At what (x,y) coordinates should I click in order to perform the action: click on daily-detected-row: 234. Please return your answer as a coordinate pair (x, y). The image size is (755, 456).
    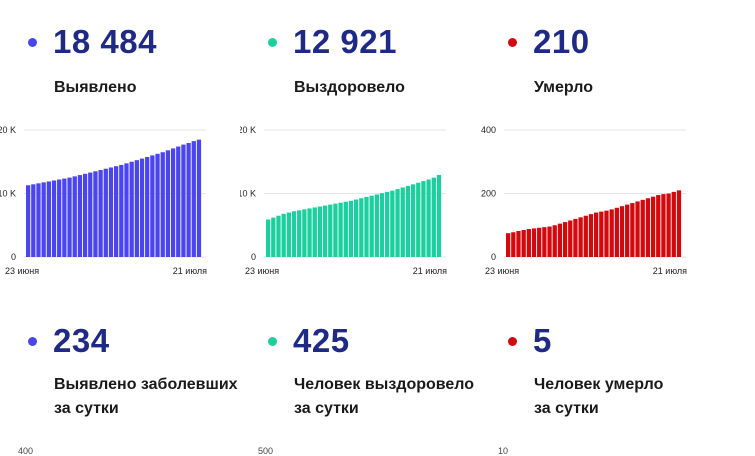
    Looking at the image, I should click on (67, 341).